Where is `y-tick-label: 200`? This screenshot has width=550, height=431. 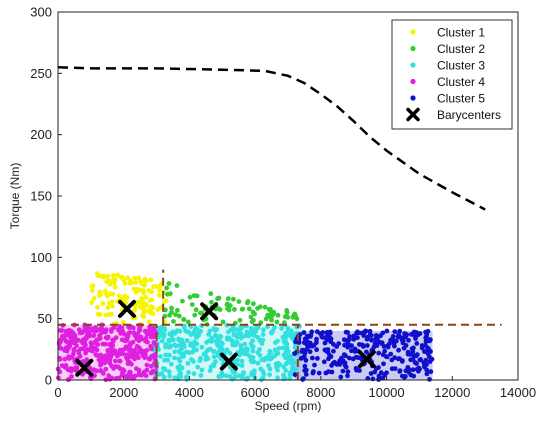 y-tick-label: 200 is located at coordinates (41, 134).